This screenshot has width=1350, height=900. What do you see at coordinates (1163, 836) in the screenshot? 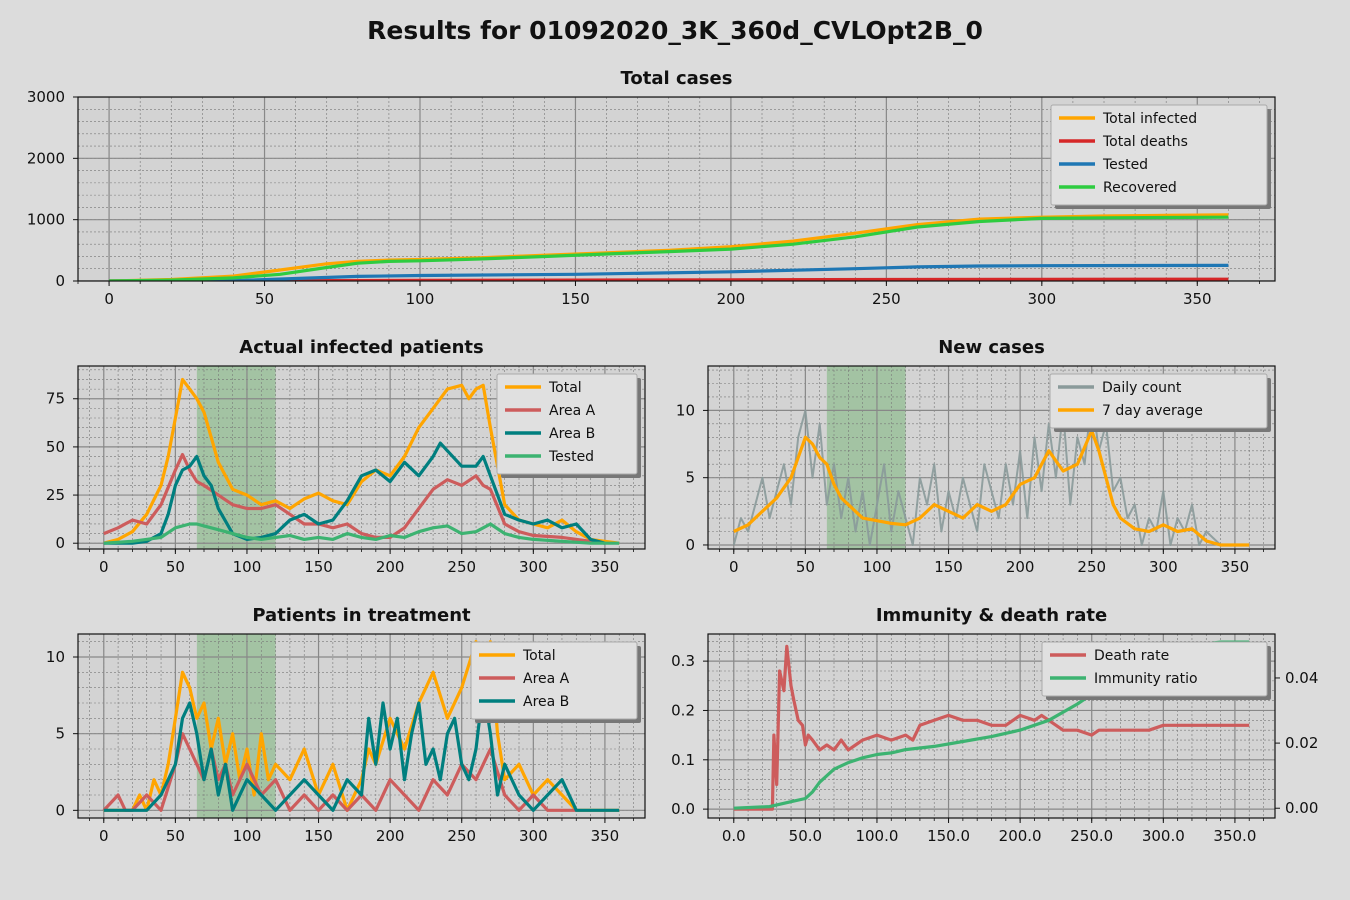
I see `x-tick-label: 300.0` at bounding box center [1163, 836].